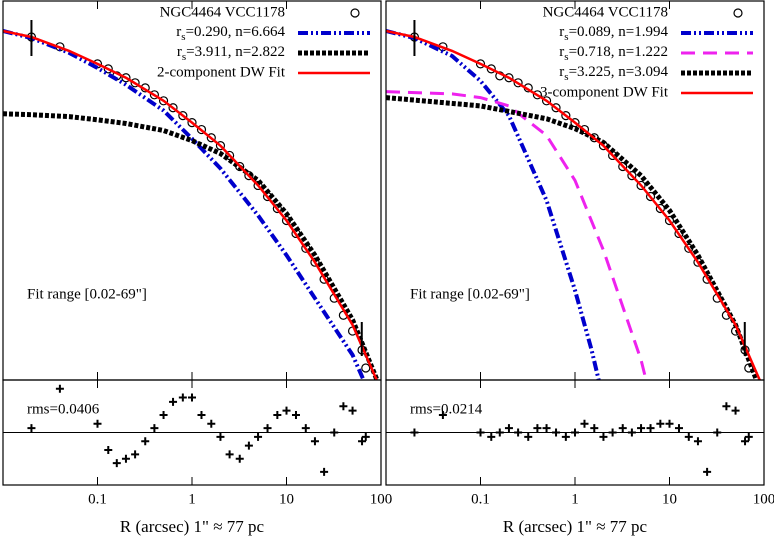 The image size is (774, 542). What do you see at coordinates (613, 33) in the screenshot?
I see `legend-label: rs=0.089, n=1.994` at bounding box center [613, 33].